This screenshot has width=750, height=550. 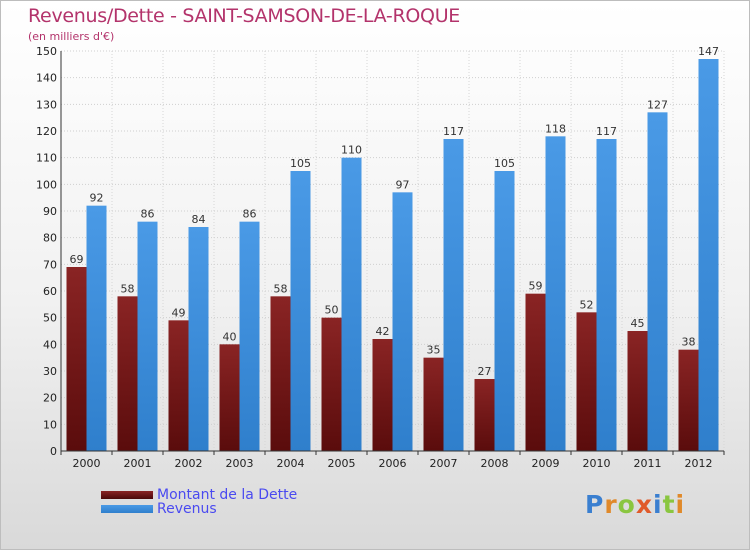 I want to click on y-tick-label: 90, so click(x=50, y=211).